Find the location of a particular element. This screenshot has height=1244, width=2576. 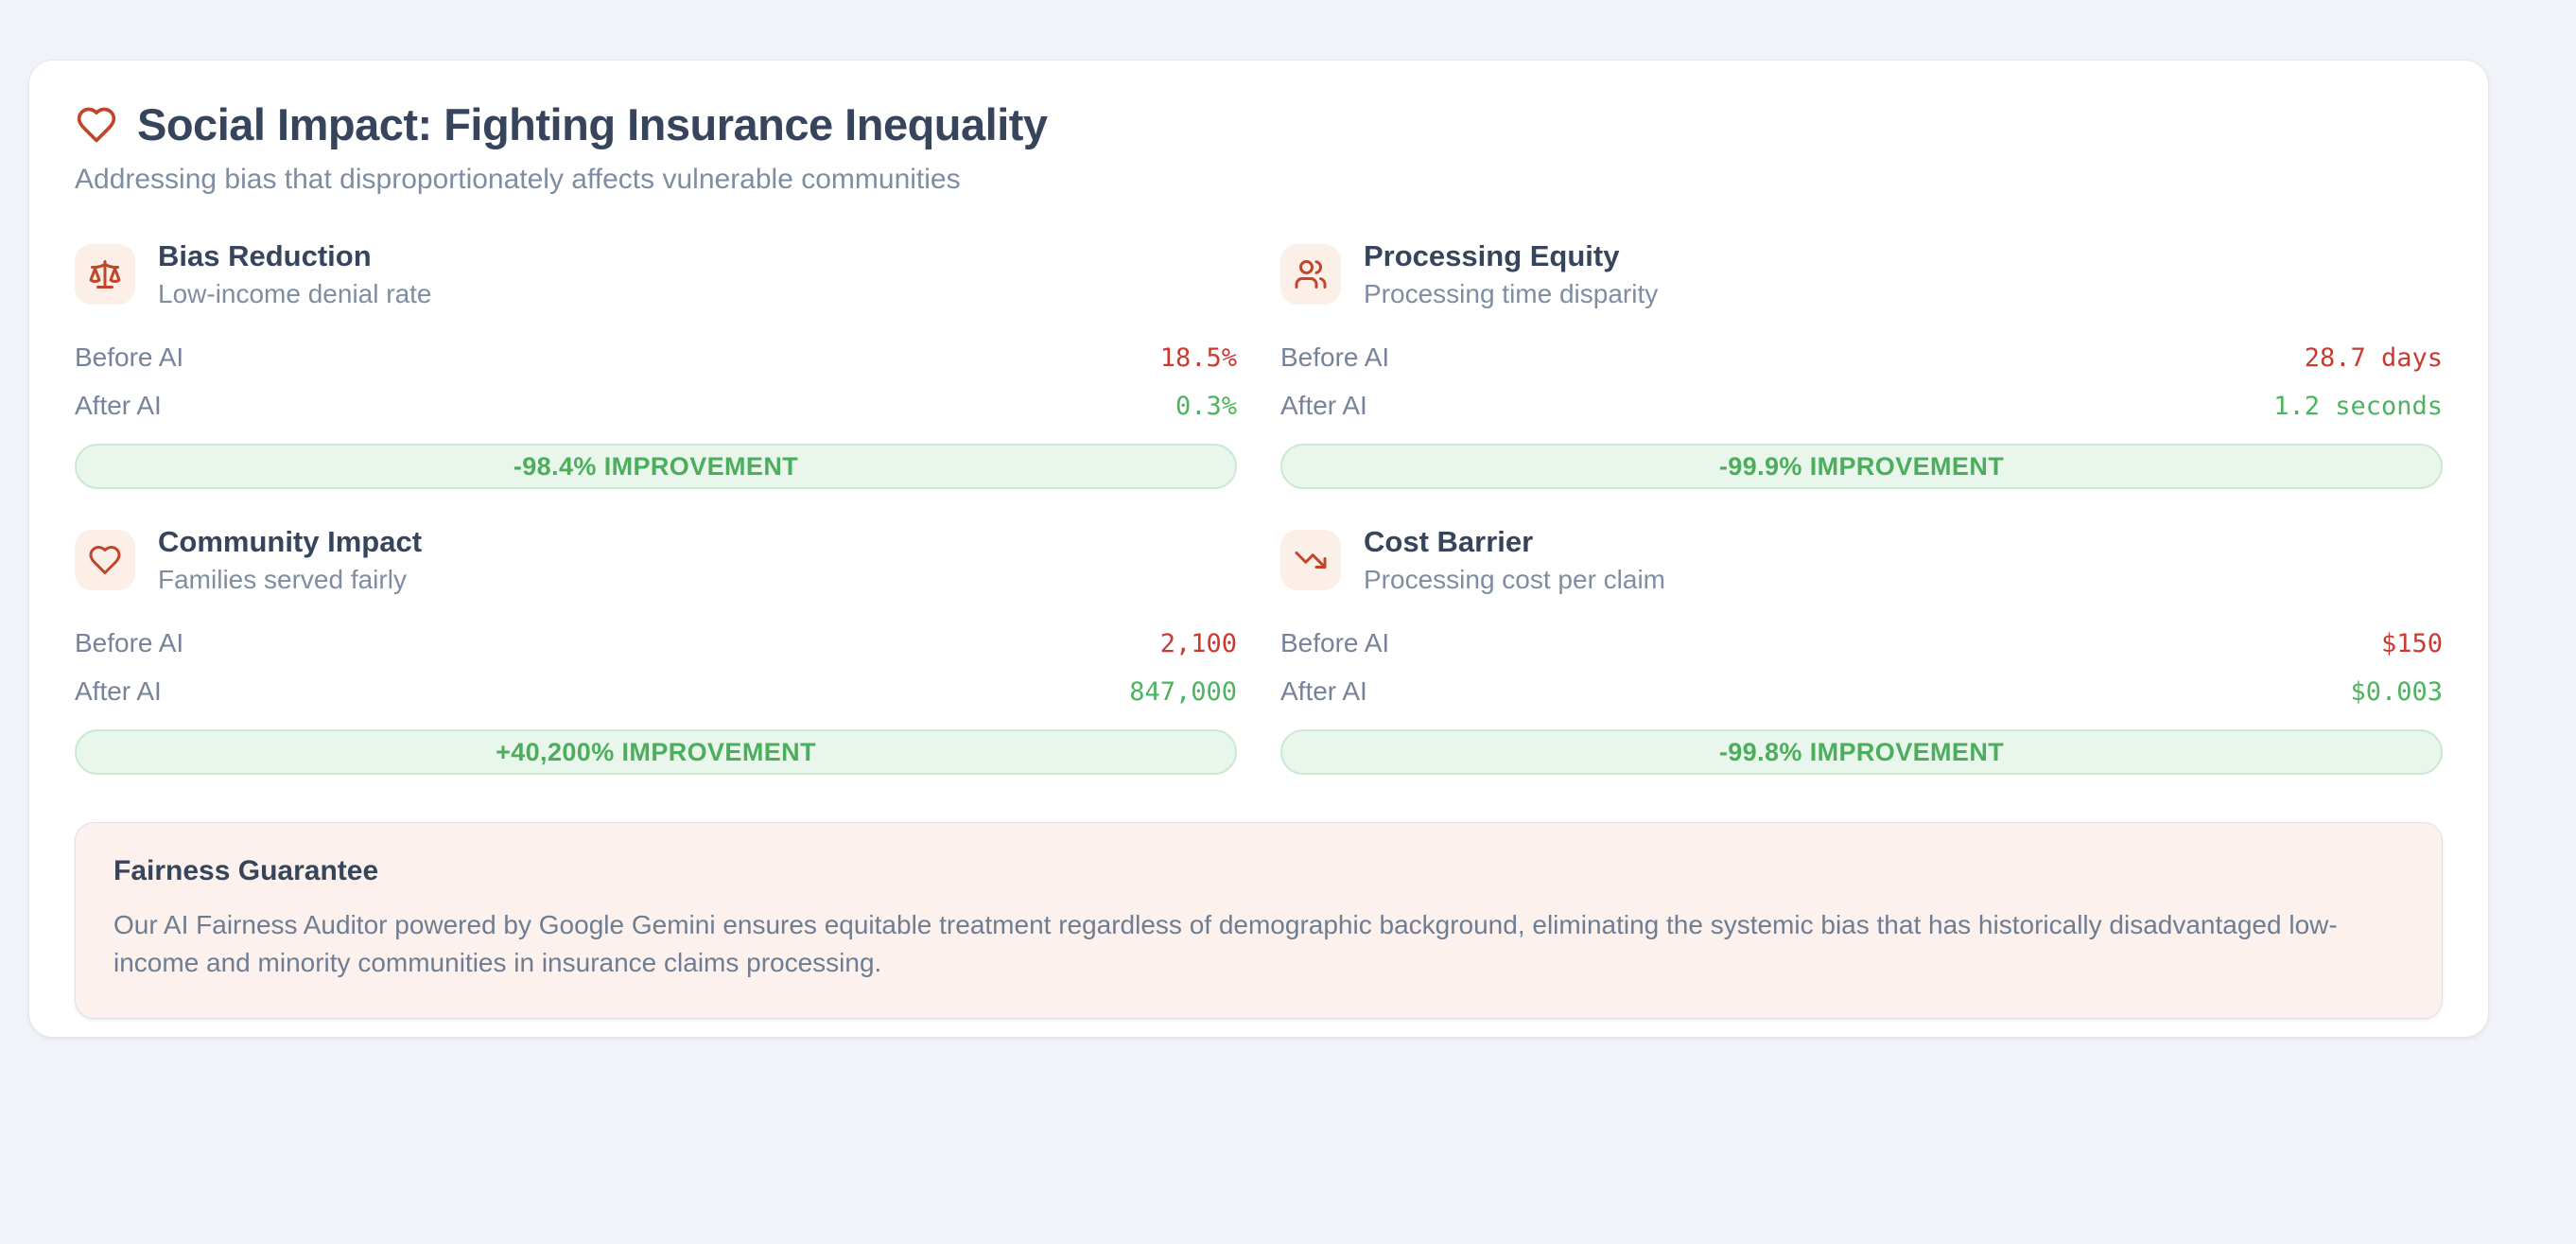

metric-subtitle: Families served fairly is located at coordinates (282, 579).